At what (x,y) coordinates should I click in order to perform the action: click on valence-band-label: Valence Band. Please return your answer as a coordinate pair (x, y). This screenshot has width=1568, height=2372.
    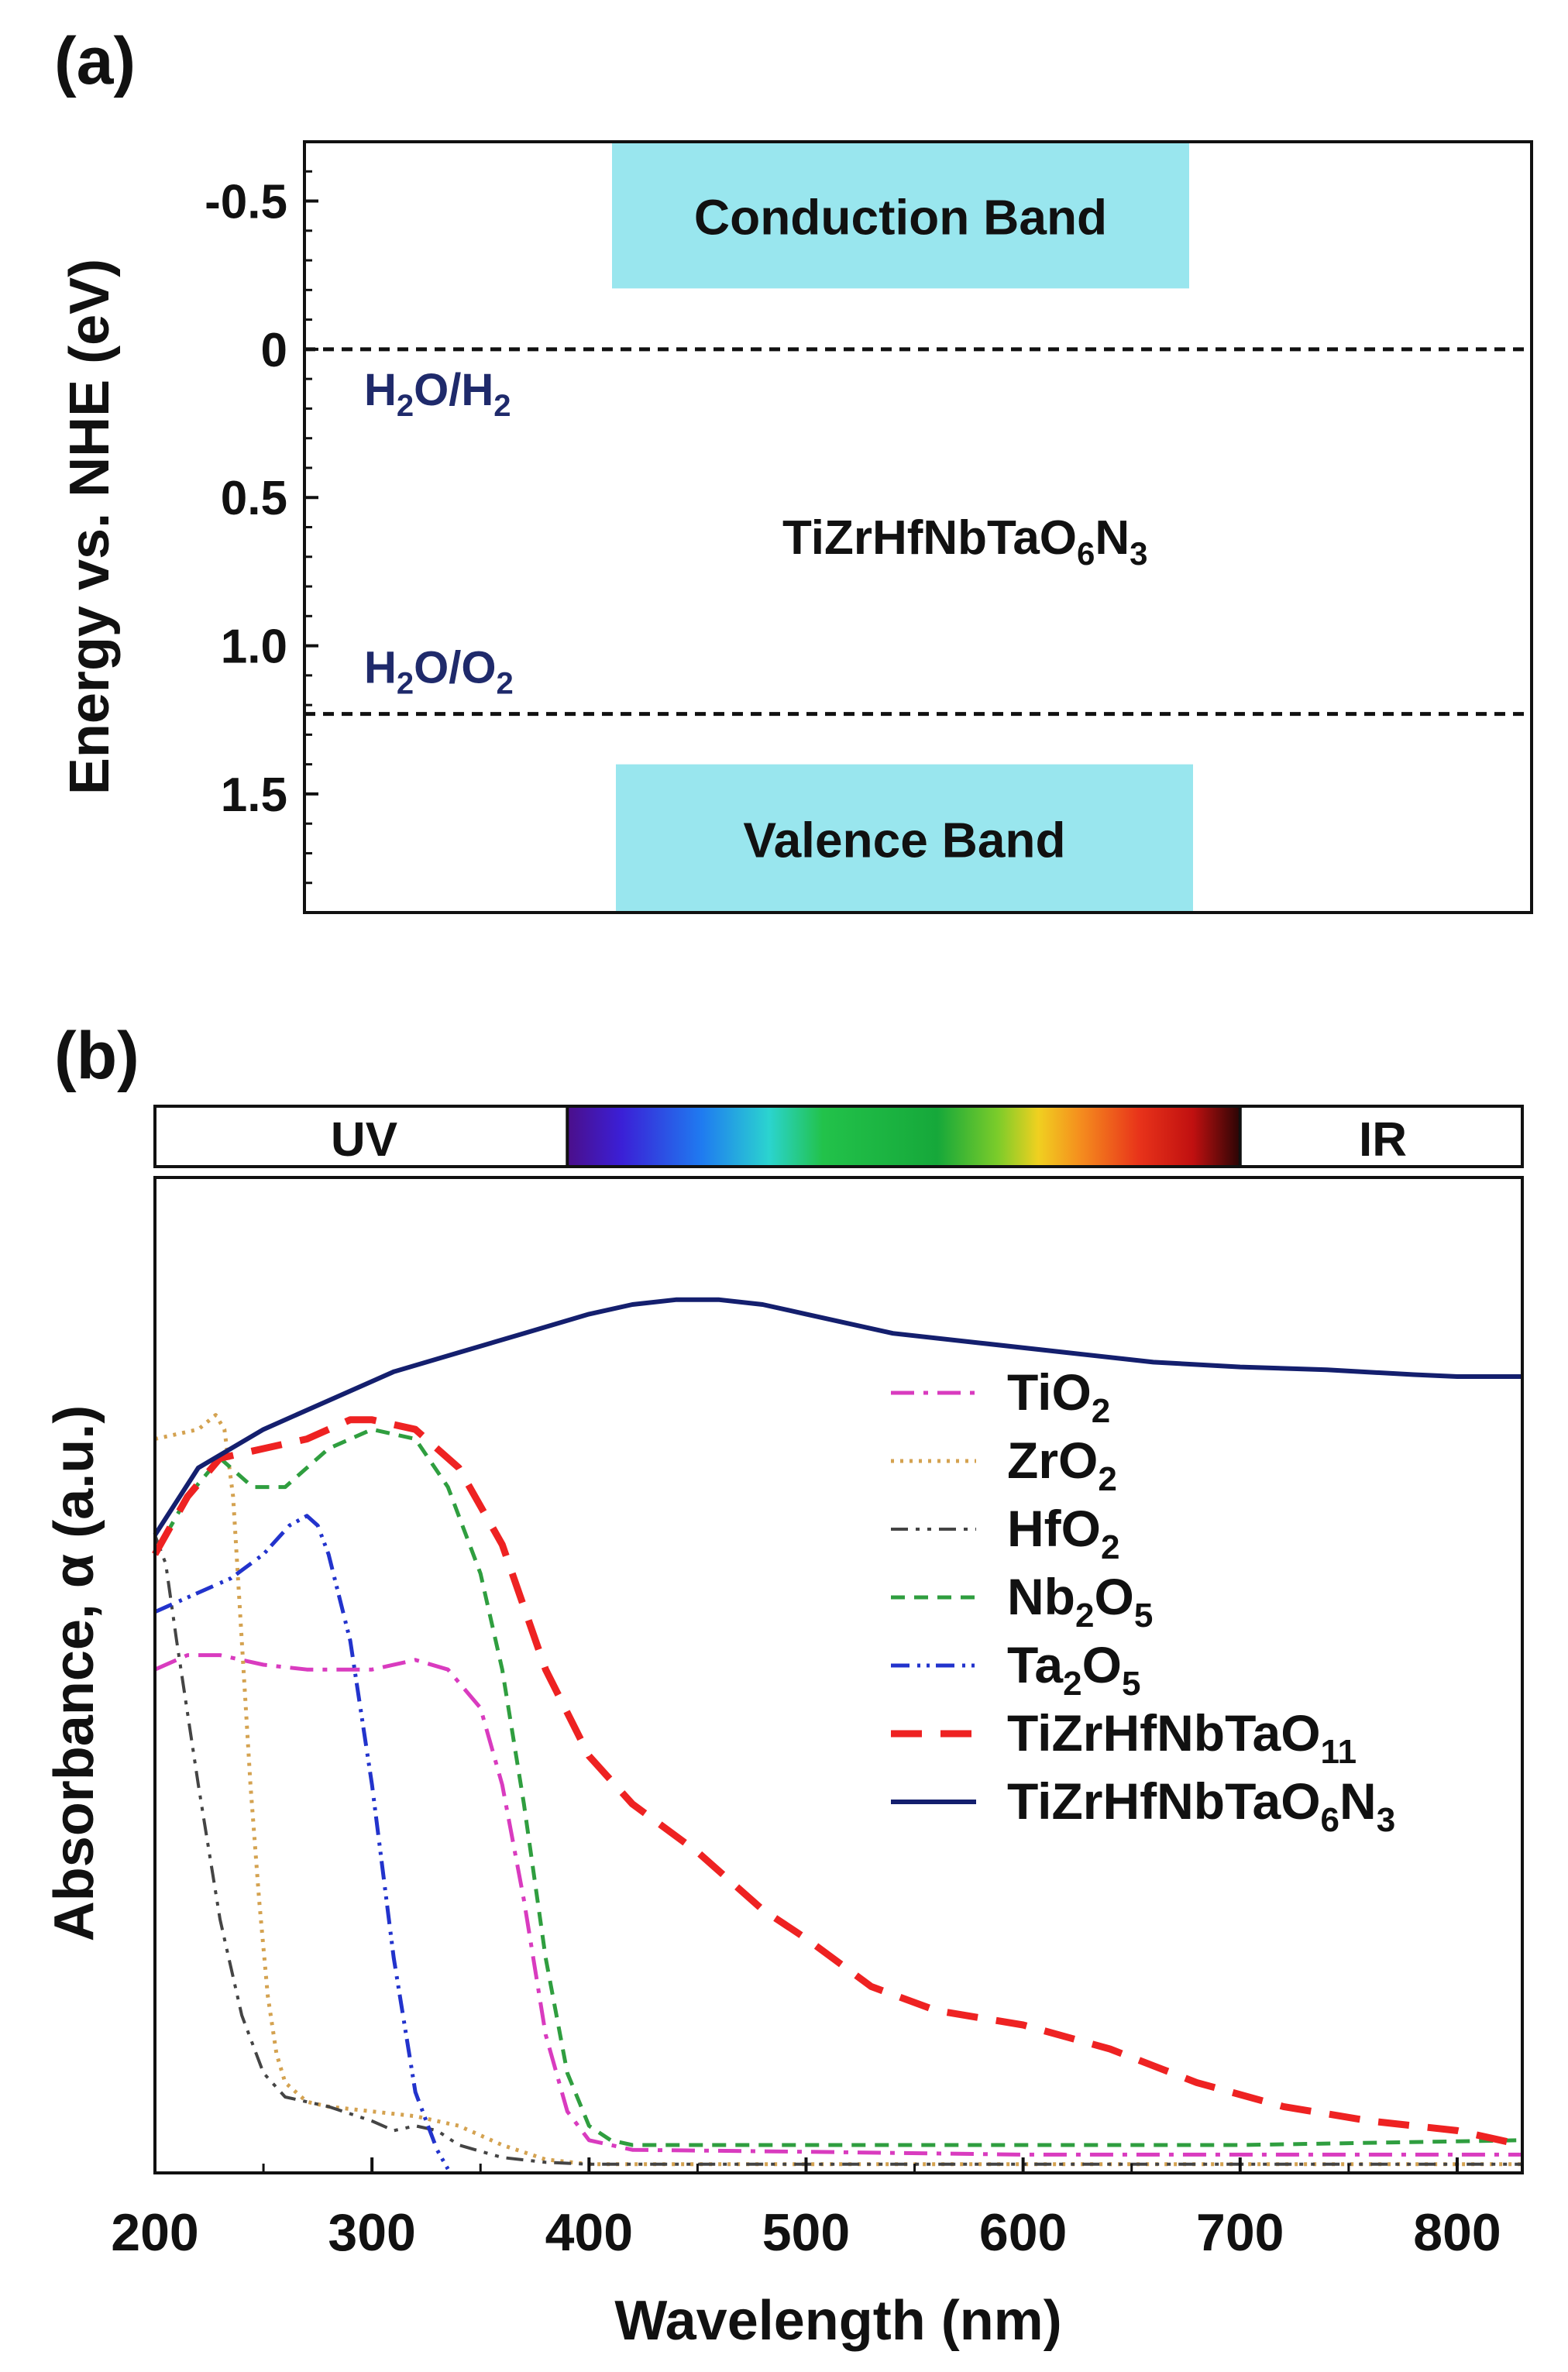
    Looking at the image, I should click on (904, 840).